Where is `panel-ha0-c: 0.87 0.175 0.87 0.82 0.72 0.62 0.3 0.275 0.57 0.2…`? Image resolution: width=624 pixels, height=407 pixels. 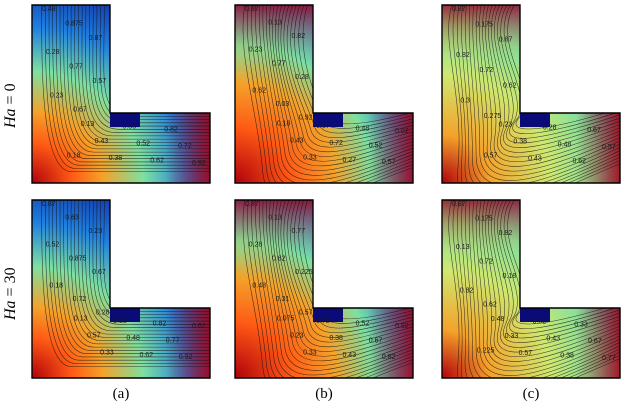
panel-ha0-c: 0.87 0.175 0.87 0.82 0.72 0.62 0.3 0.275 0.57 0.2… is located at coordinates (531, 94).